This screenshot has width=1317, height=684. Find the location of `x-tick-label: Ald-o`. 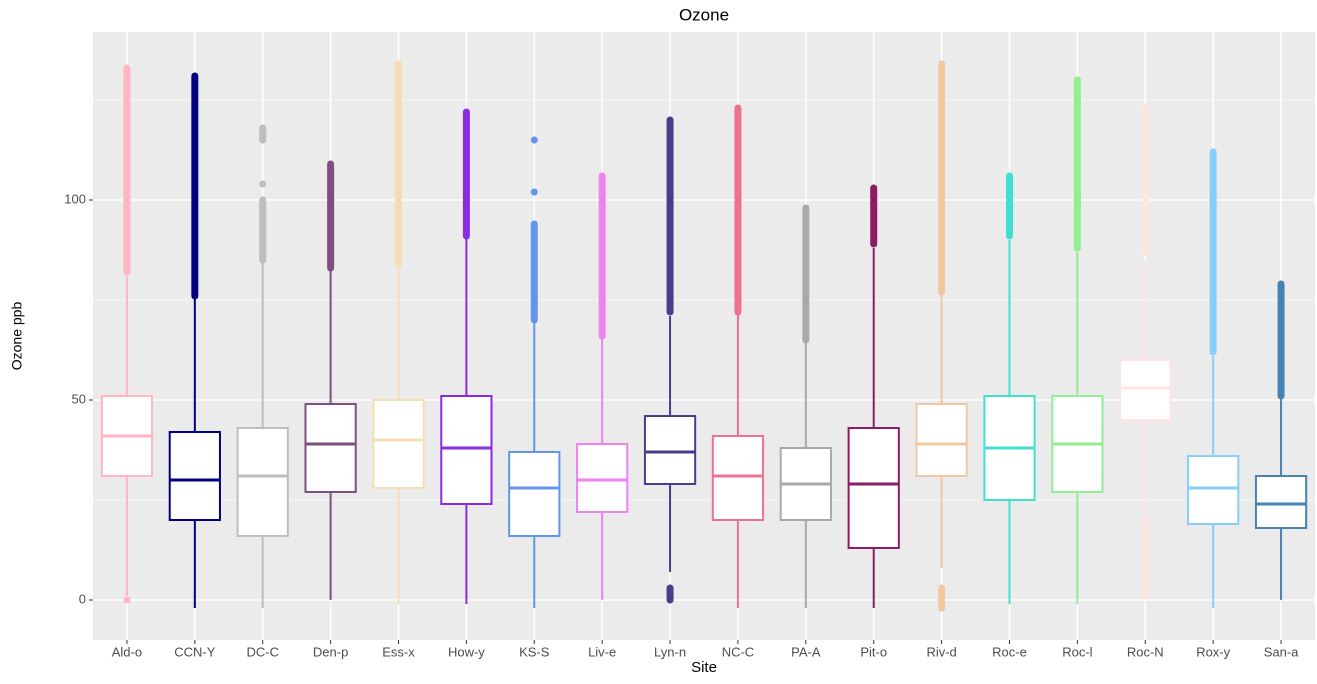

x-tick-label: Ald-o is located at coordinates (127, 651).